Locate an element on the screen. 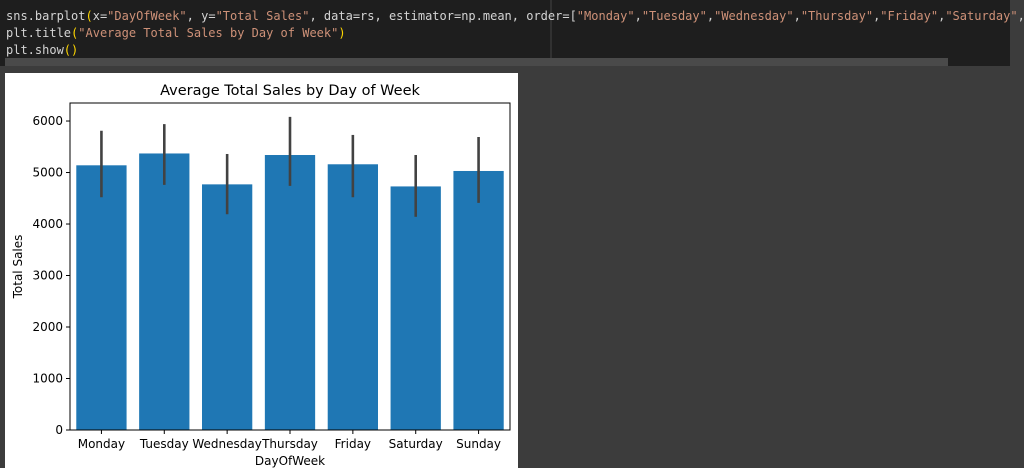  y-tick-label: 0 is located at coordinates (59, 430).